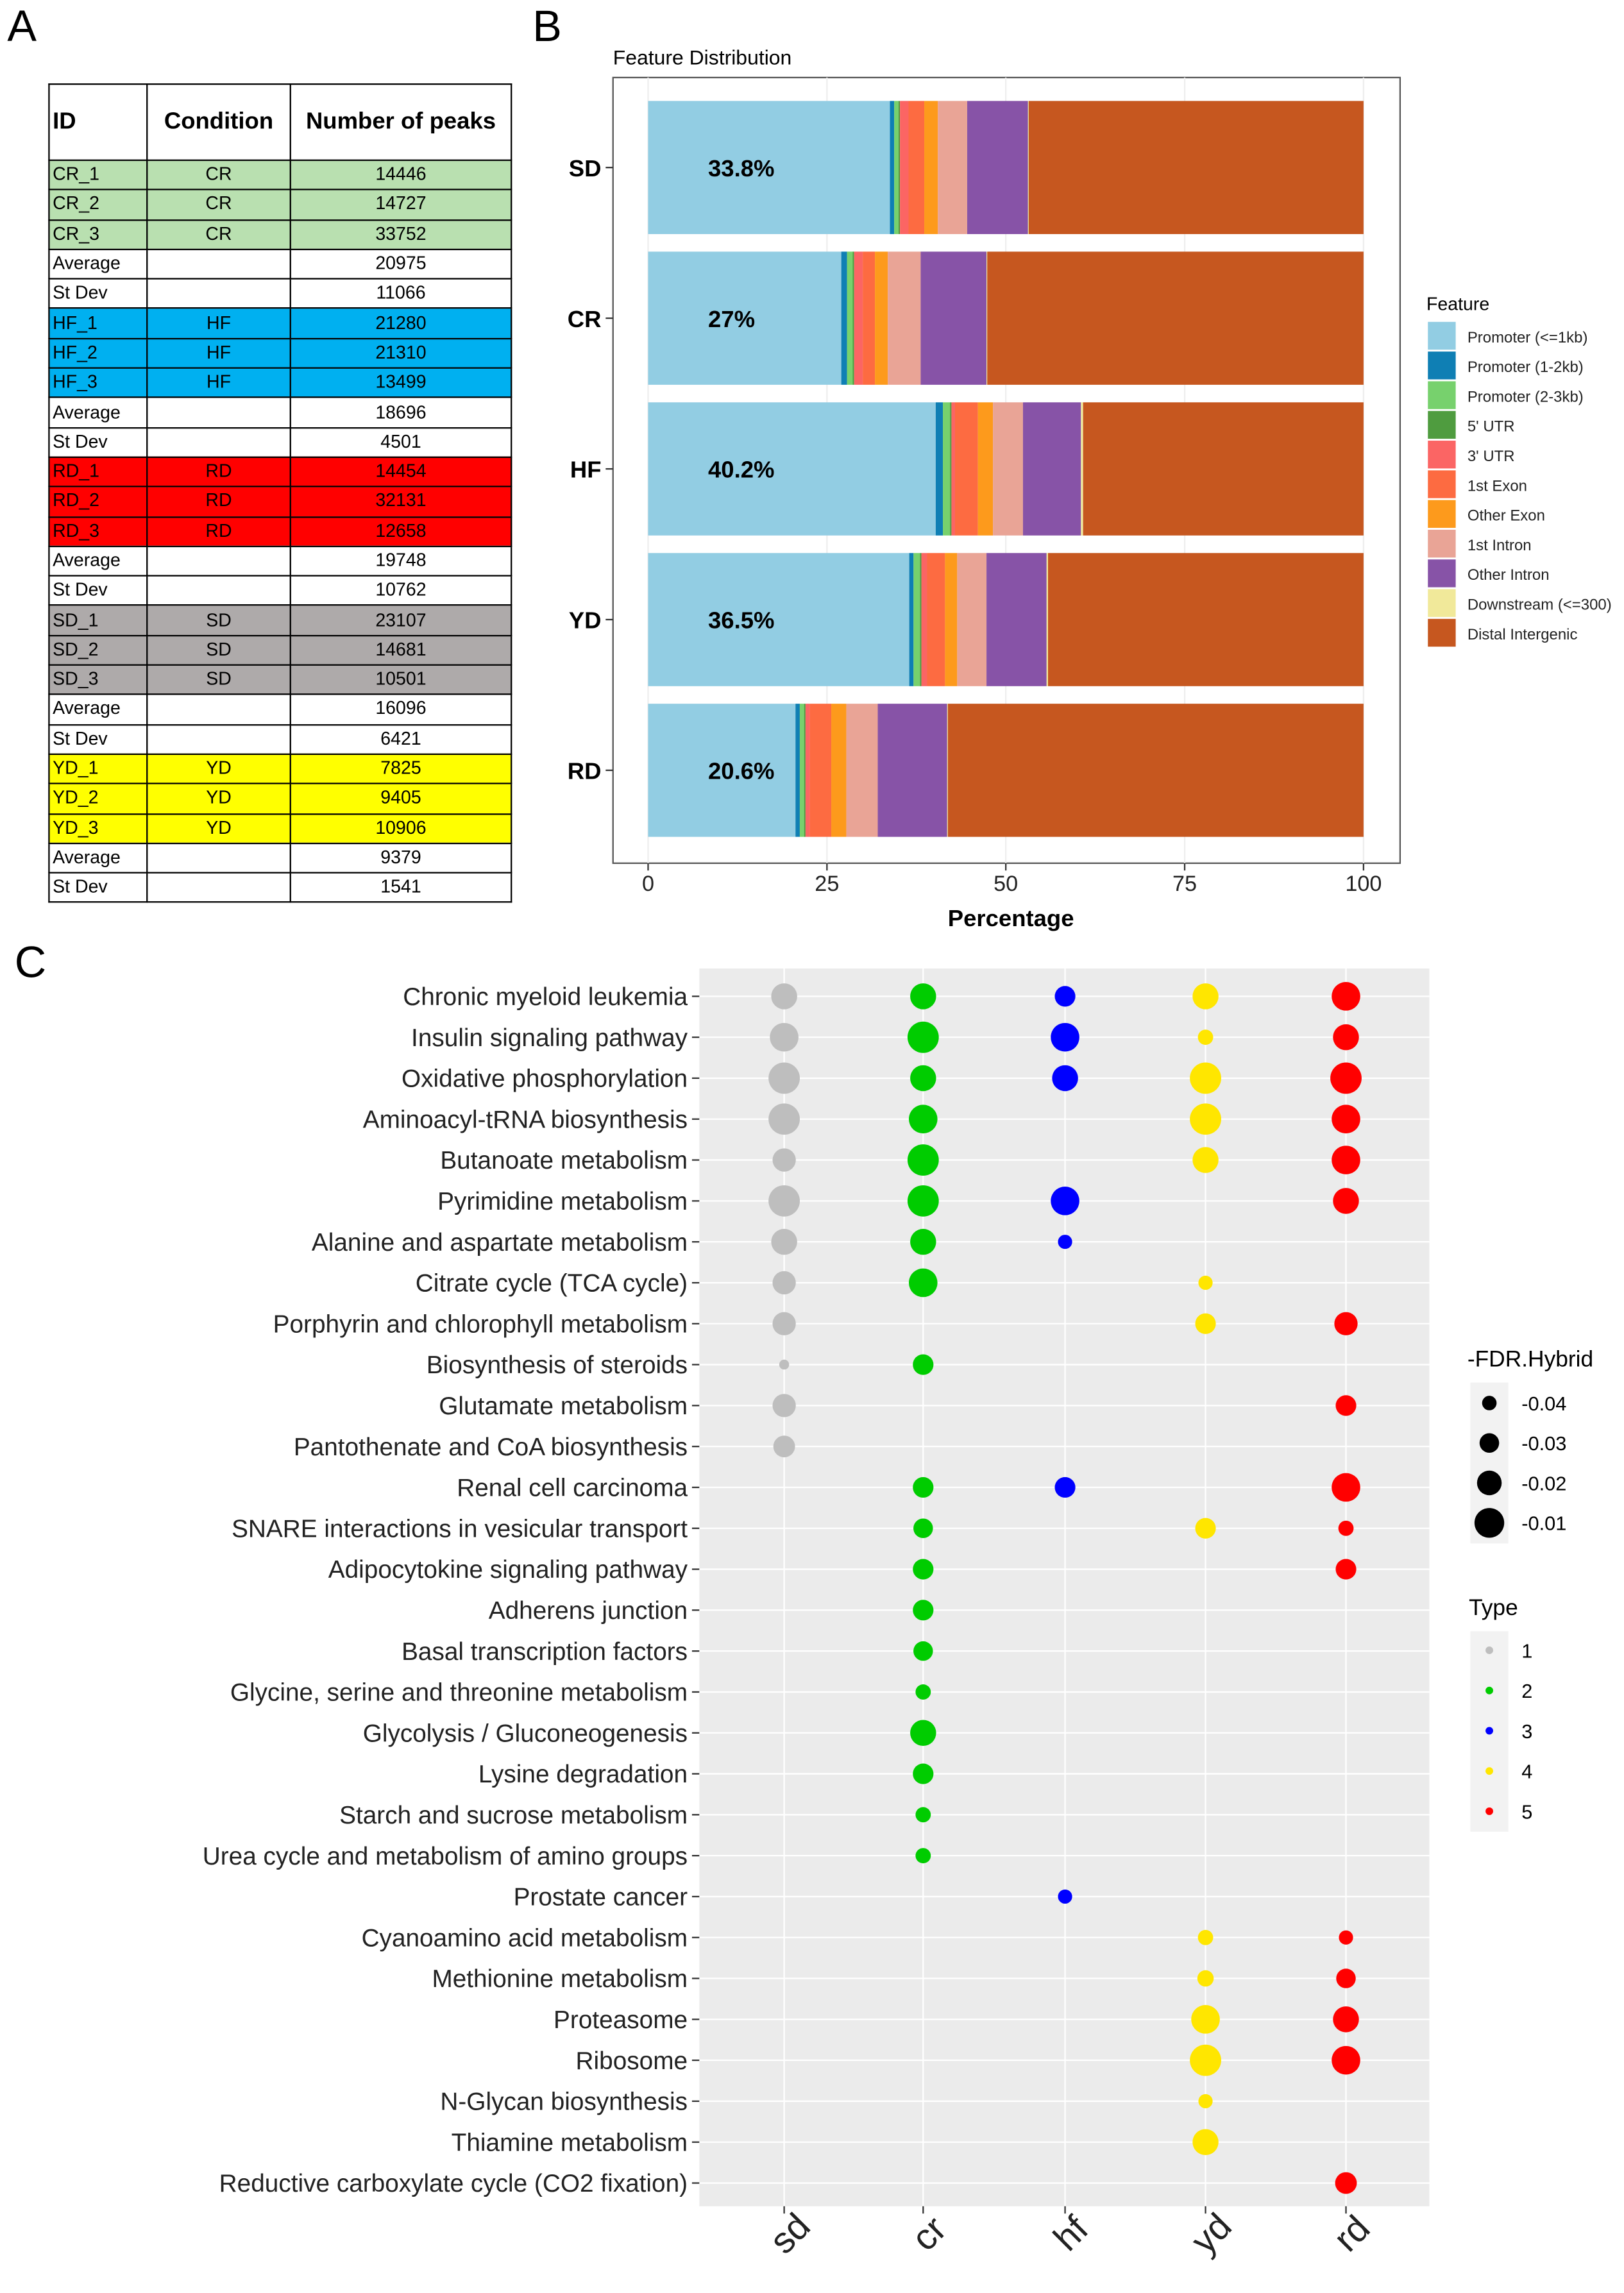 The width and height of the screenshot is (1624, 2293). Describe the element at coordinates (702, 57) in the screenshot. I see `chart-title: Feature Distribution` at that location.